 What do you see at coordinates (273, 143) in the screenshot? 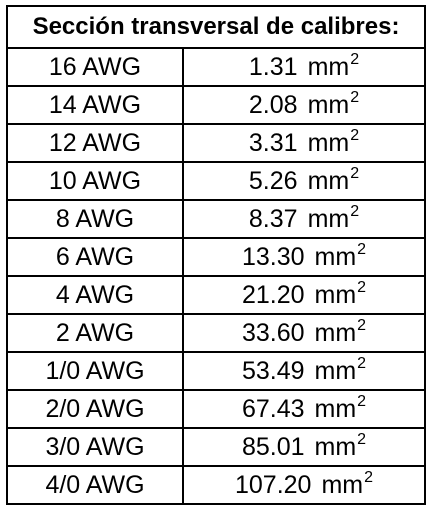
I see `area-value: 3.31` at bounding box center [273, 143].